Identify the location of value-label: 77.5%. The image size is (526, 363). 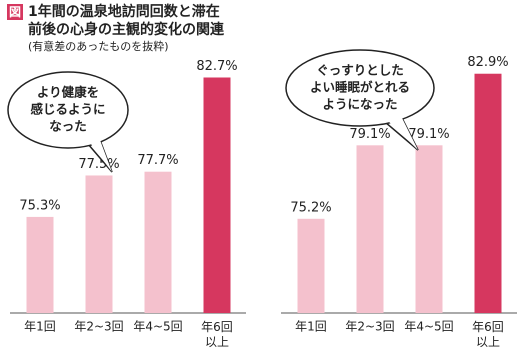
(98, 164).